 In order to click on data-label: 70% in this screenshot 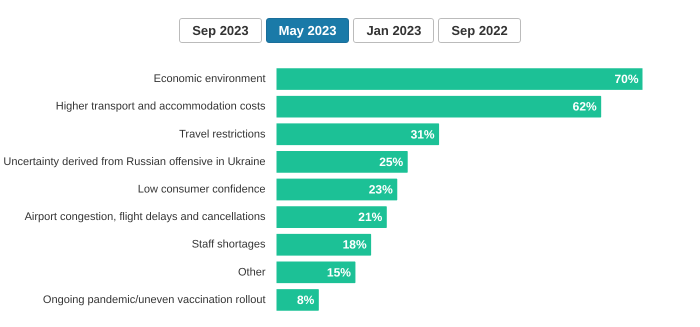, I will do `click(626, 79)`.